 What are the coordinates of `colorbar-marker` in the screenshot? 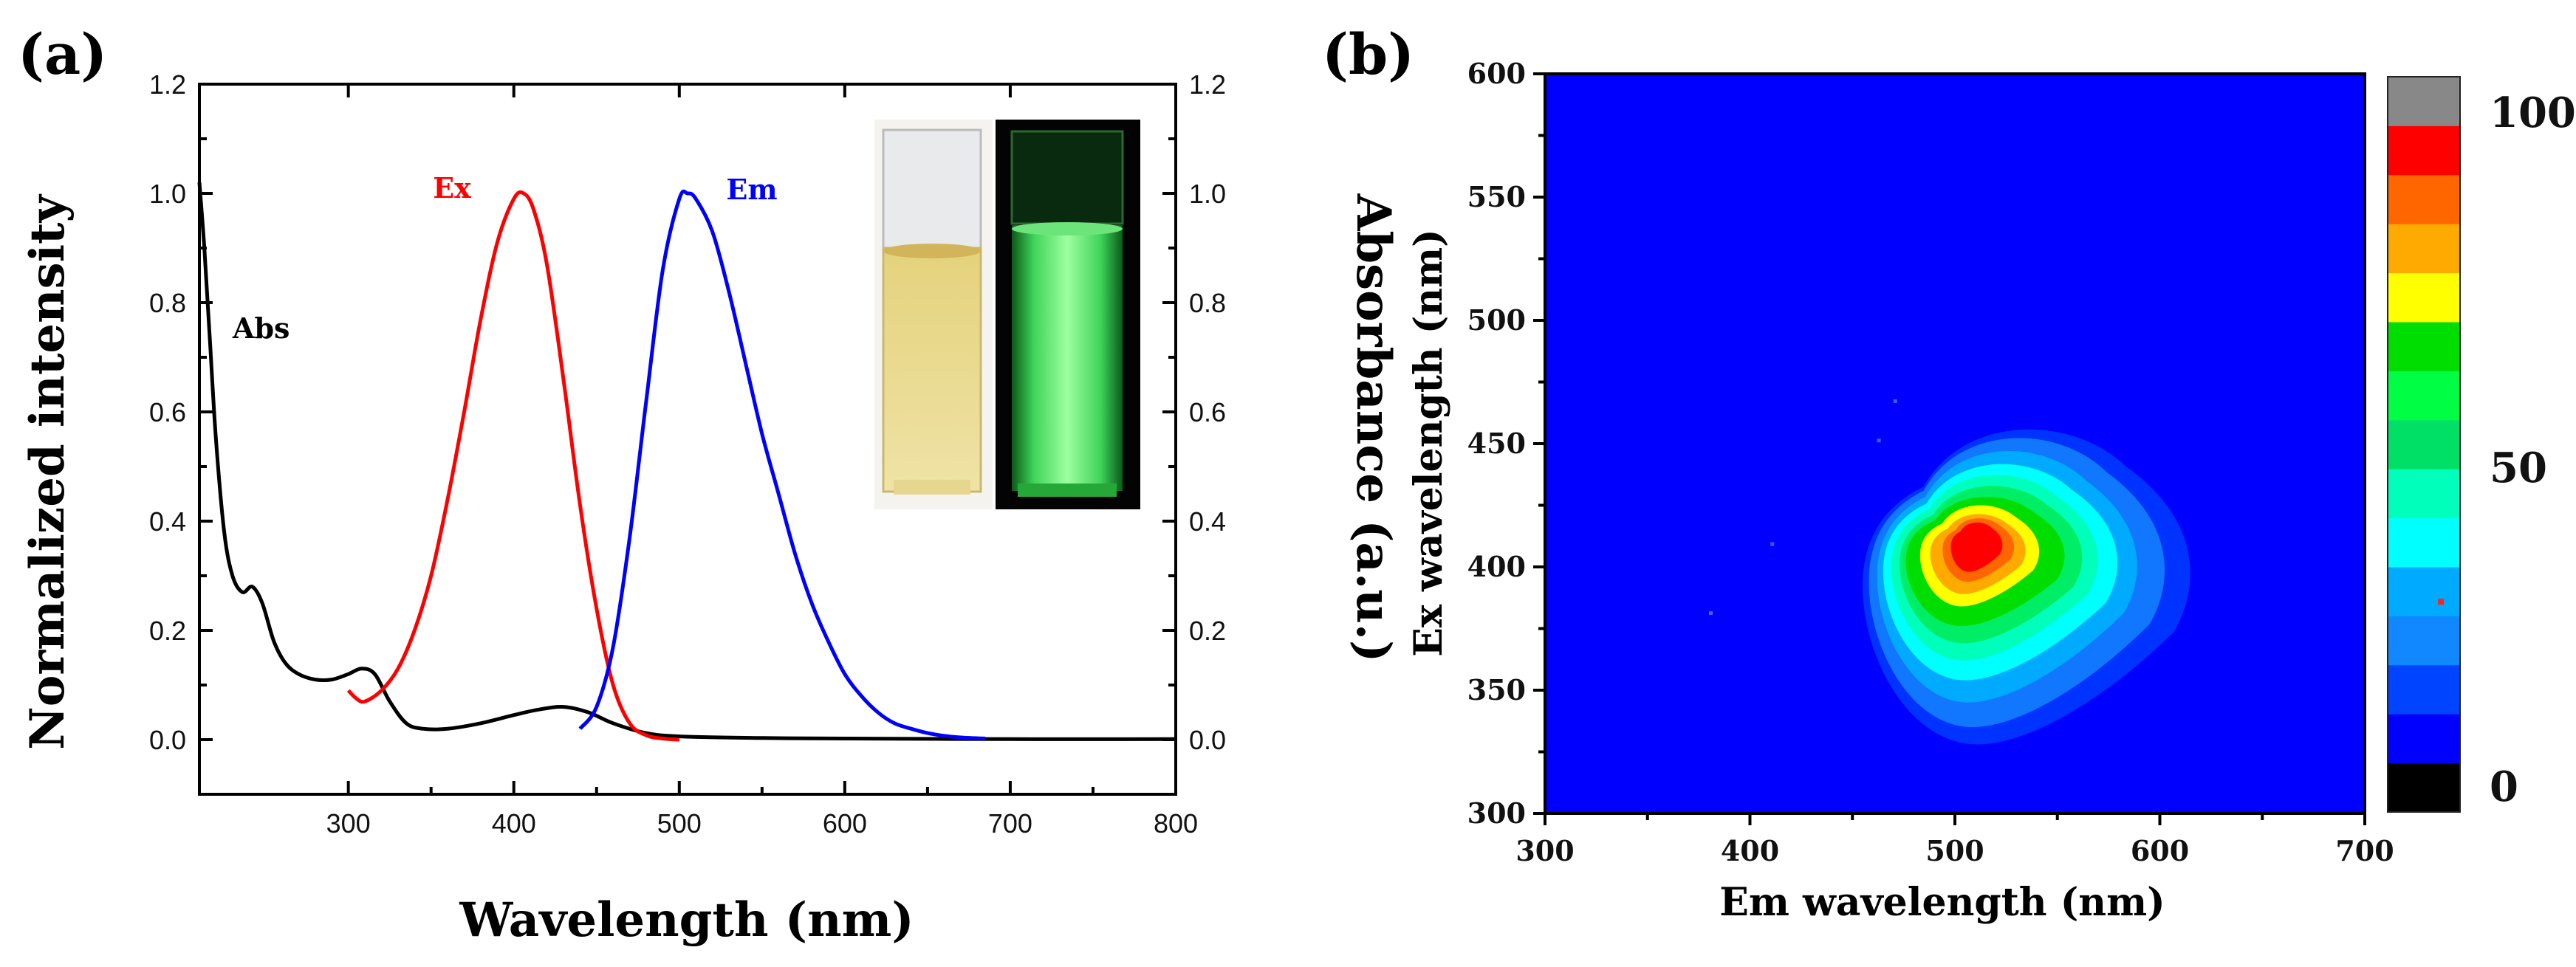 It's located at (2441, 602).